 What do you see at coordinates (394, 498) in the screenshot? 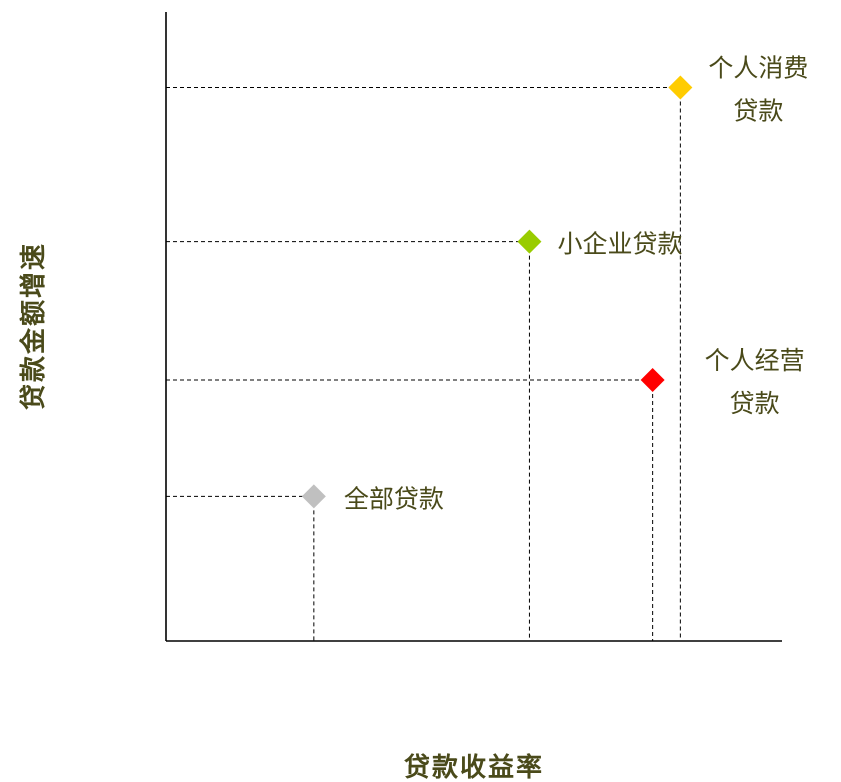
I see `point-label-0: 全部贷款` at bounding box center [394, 498].